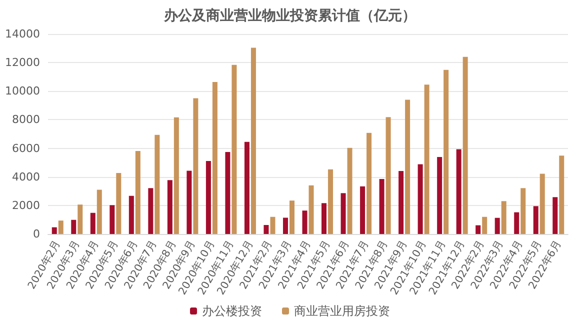 Image resolution: width=580 pixels, height=326 pixels. Describe the element at coordinates (26, 205) in the screenshot. I see `y-tick-label: 2000` at that location.